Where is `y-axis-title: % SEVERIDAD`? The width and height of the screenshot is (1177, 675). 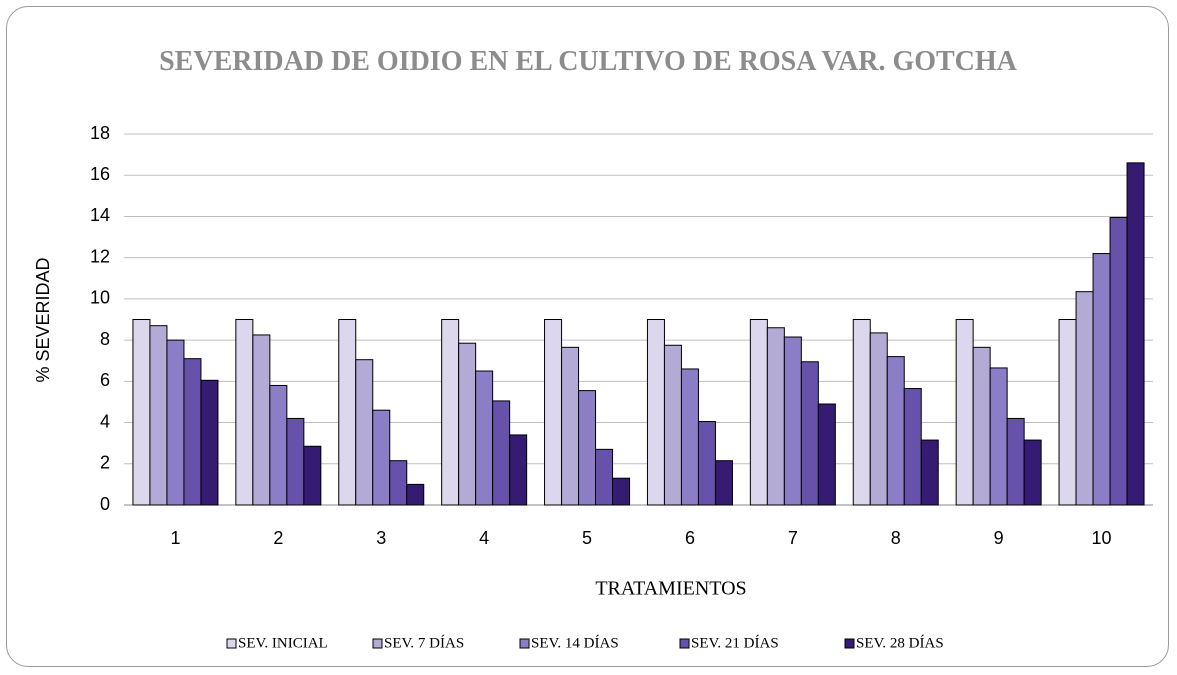 y-axis-title: % SEVERIDAD is located at coordinates (43, 319).